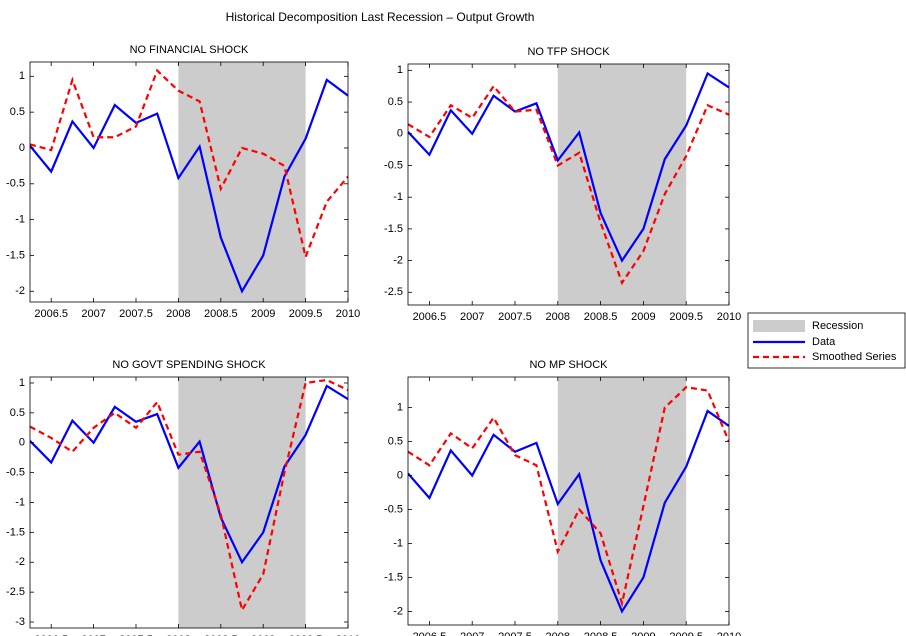  Describe the element at coordinates (824, 342) in the screenshot. I see `legend-label: Data` at that location.